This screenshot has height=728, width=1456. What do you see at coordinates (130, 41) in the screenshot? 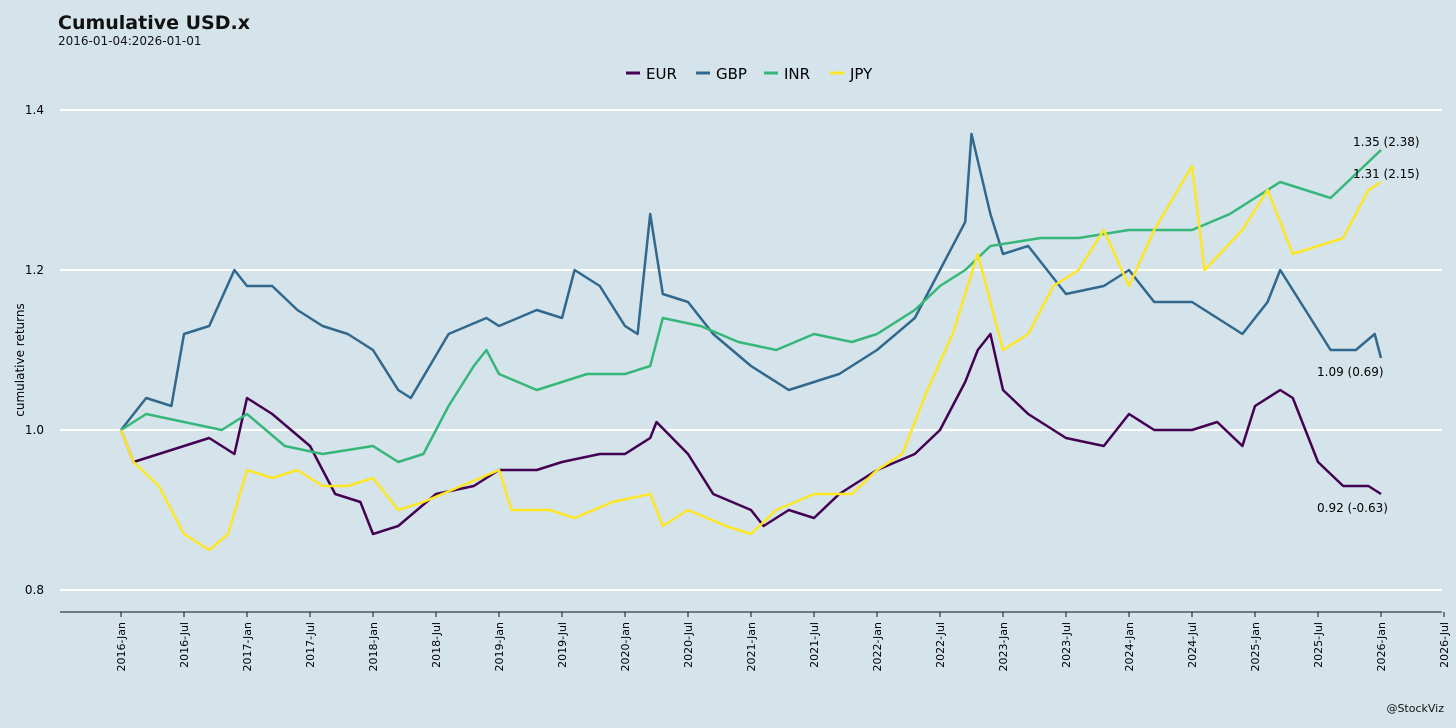
I see `chart-subtitle: 2016-01-04:2026-01-01` at bounding box center [130, 41].